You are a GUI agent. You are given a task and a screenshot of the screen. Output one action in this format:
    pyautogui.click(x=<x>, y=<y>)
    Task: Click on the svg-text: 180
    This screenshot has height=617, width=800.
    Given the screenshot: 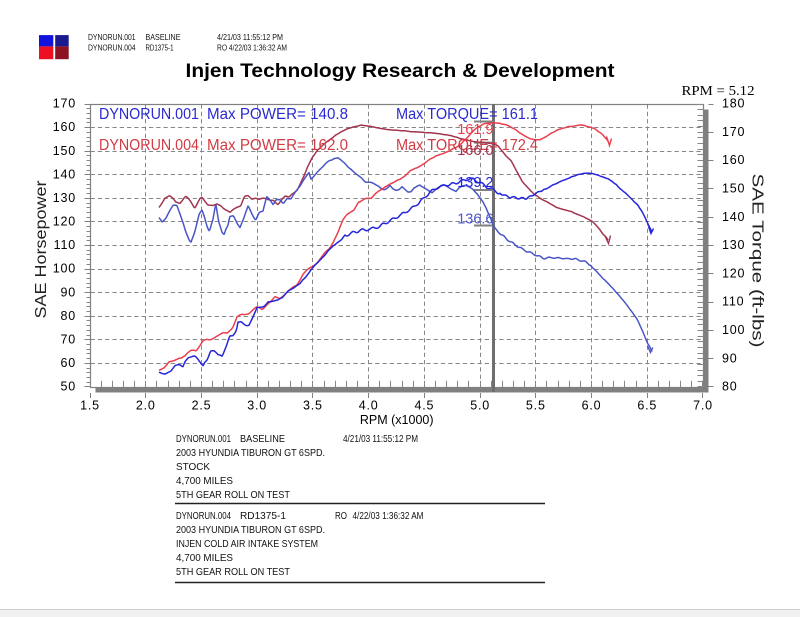 What is the action you would take?
    pyautogui.click(x=733, y=104)
    